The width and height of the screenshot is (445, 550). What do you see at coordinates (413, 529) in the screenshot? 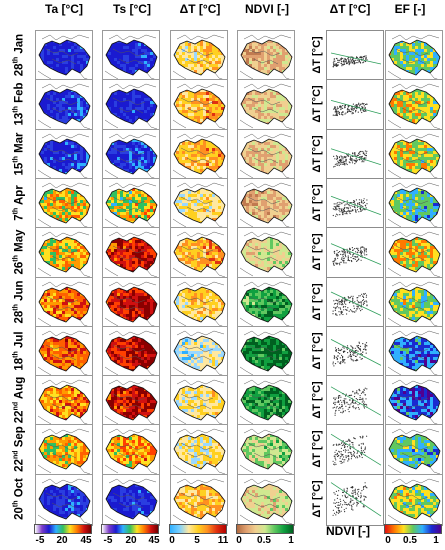
I see `colorbar-ef` at bounding box center [413, 529].